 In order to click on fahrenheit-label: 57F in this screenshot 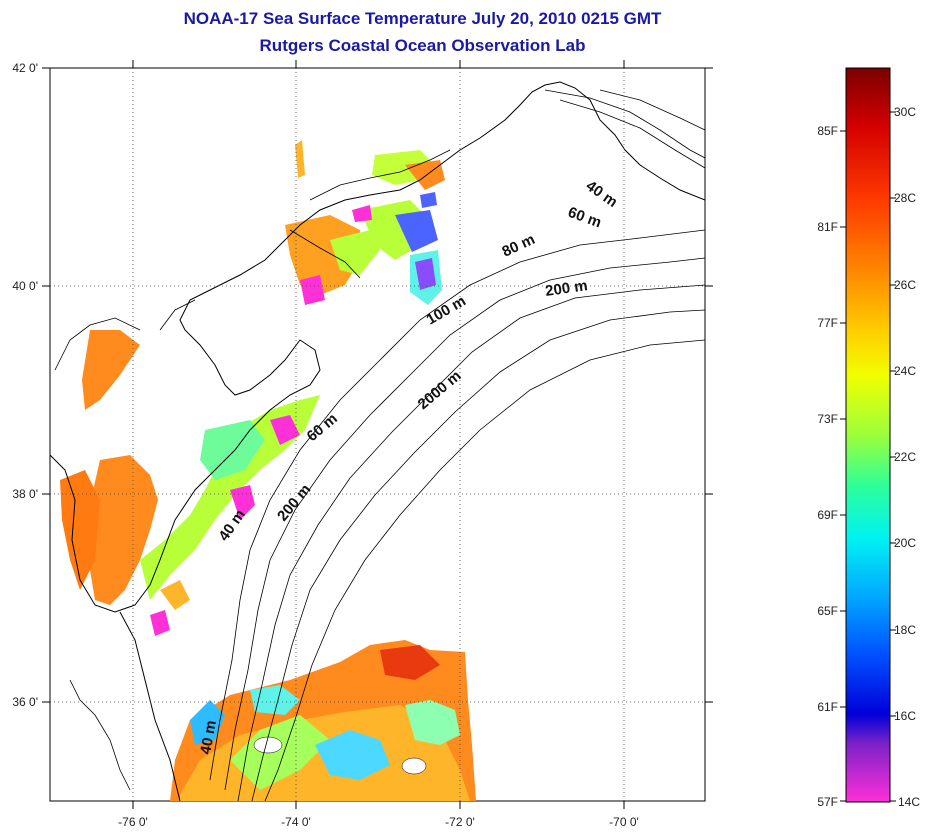, I will do `click(827, 802)`.